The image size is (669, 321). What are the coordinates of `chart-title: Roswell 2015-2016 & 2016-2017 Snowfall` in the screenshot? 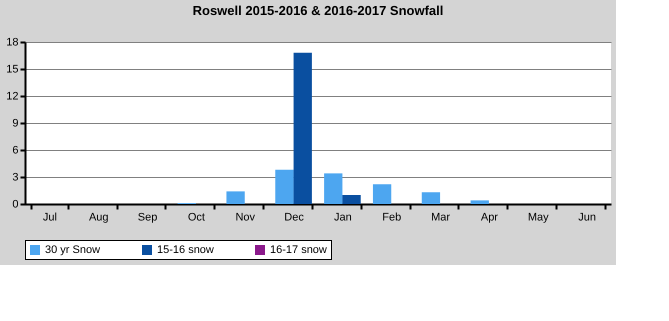 It's located at (318, 10).